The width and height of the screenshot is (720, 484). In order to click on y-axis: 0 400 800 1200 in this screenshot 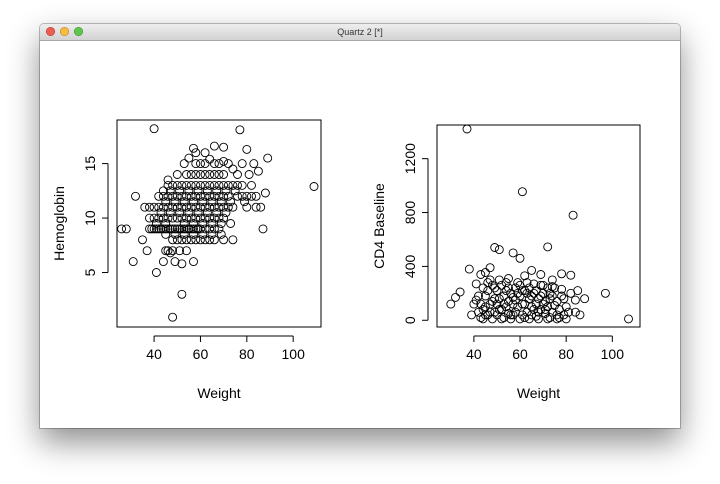, I will do `click(415, 233)`.